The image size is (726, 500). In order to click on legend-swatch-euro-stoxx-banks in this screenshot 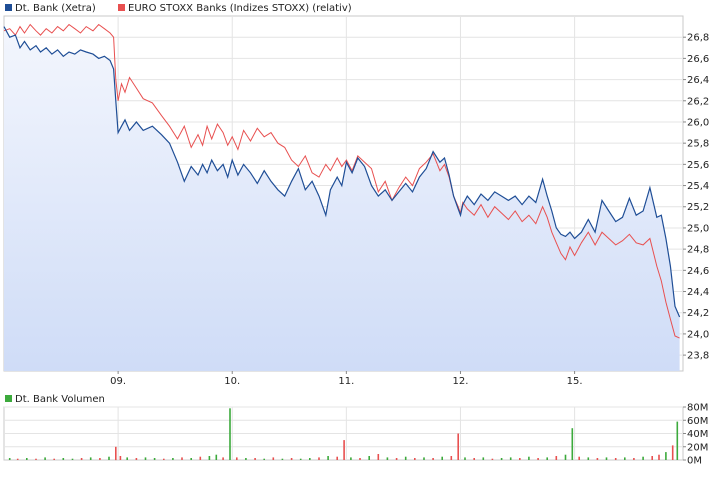, I will do `click(121, 7)`.